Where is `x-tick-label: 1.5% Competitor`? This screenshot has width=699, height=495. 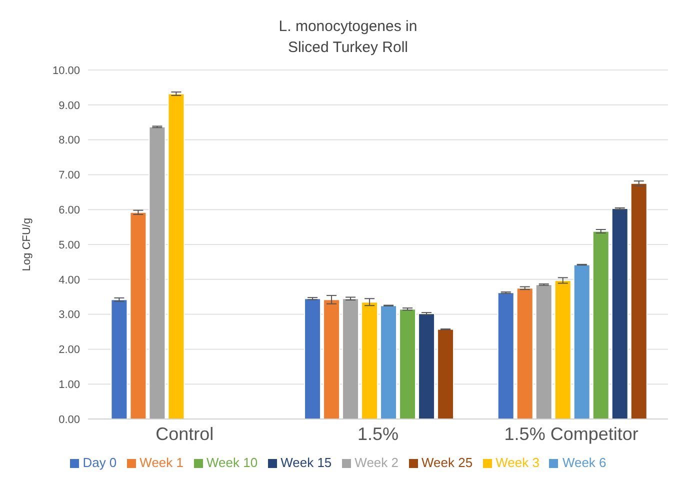
x-tick-label: 1.5% Competitor is located at coordinates (571, 434).